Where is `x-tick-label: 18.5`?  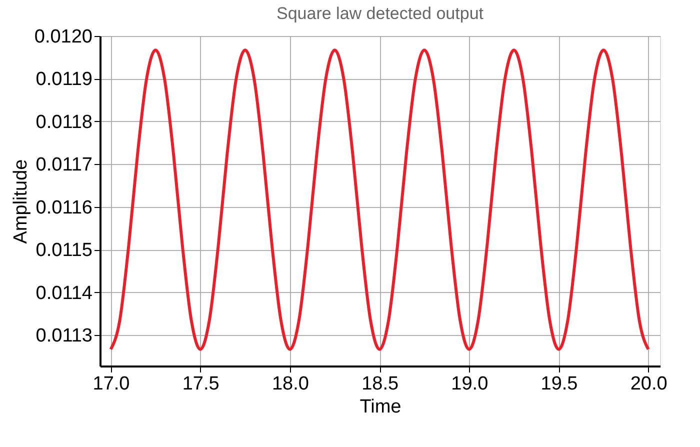
x-tick-label: 18.5 is located at coordinates (380, 384).